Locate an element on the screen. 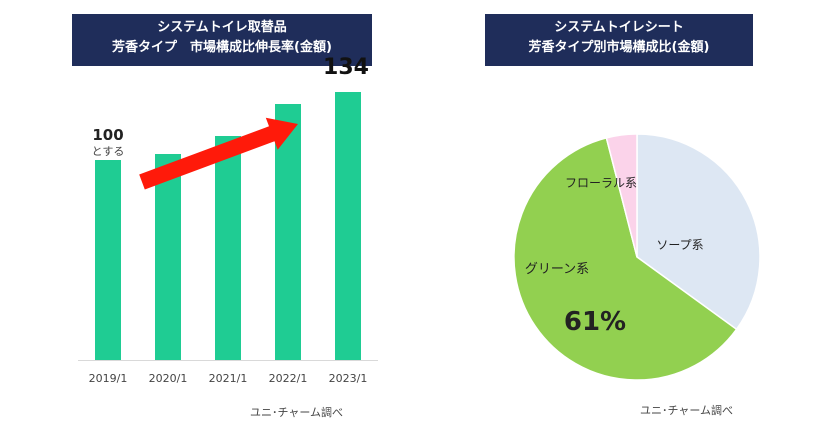 The image size is (840, 445). left-chart-title: システムトイレ取替品 芳香タイプ 市場構成比伸長率(金額) is located at coordinates (222, 40).